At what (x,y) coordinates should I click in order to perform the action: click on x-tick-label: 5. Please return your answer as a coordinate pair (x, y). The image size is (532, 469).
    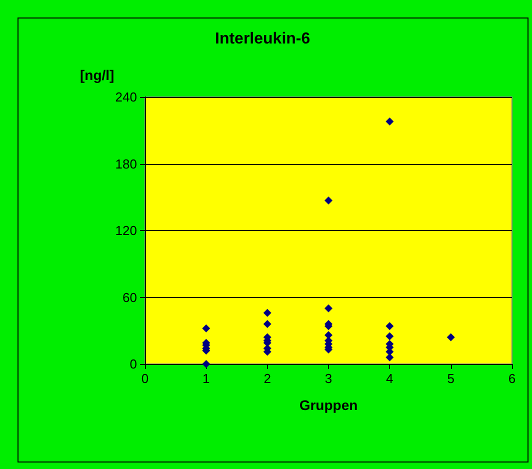
    Looking at the image, I should click on (450, 378).